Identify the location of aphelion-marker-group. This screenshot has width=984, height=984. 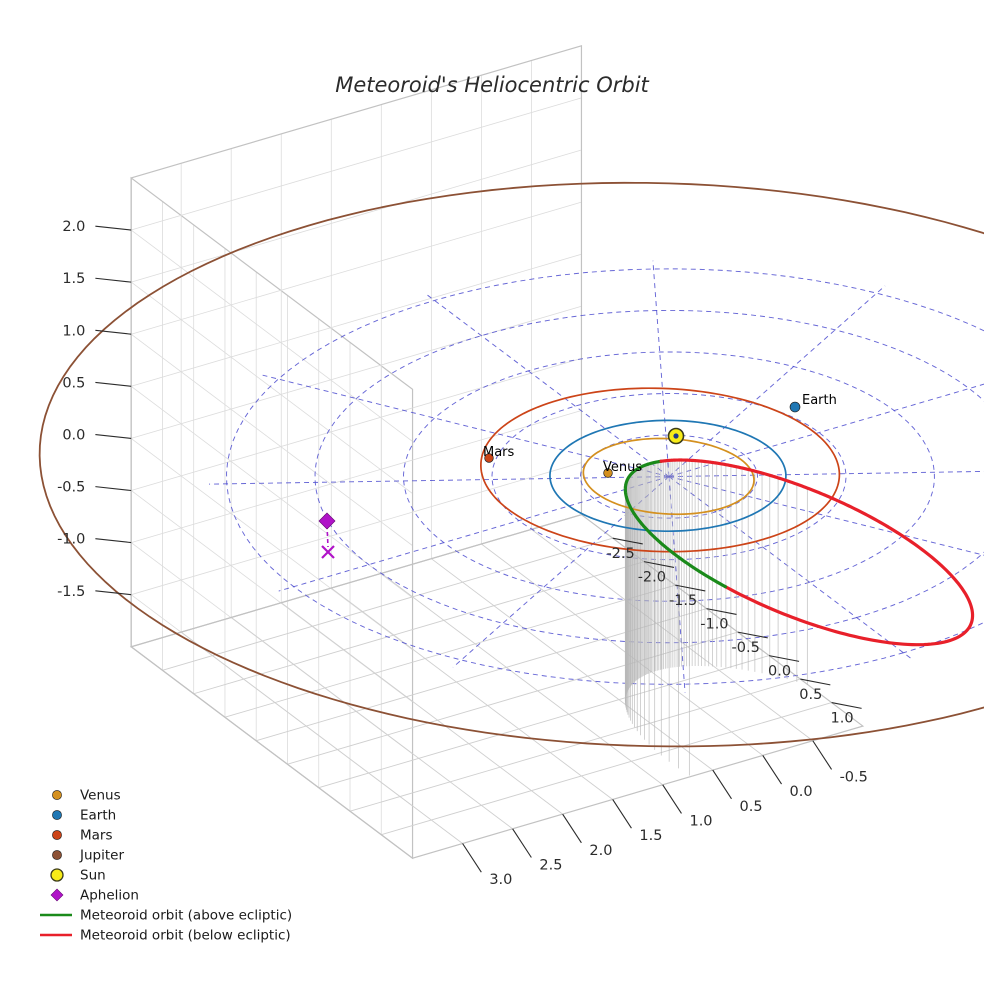
(327, 535).